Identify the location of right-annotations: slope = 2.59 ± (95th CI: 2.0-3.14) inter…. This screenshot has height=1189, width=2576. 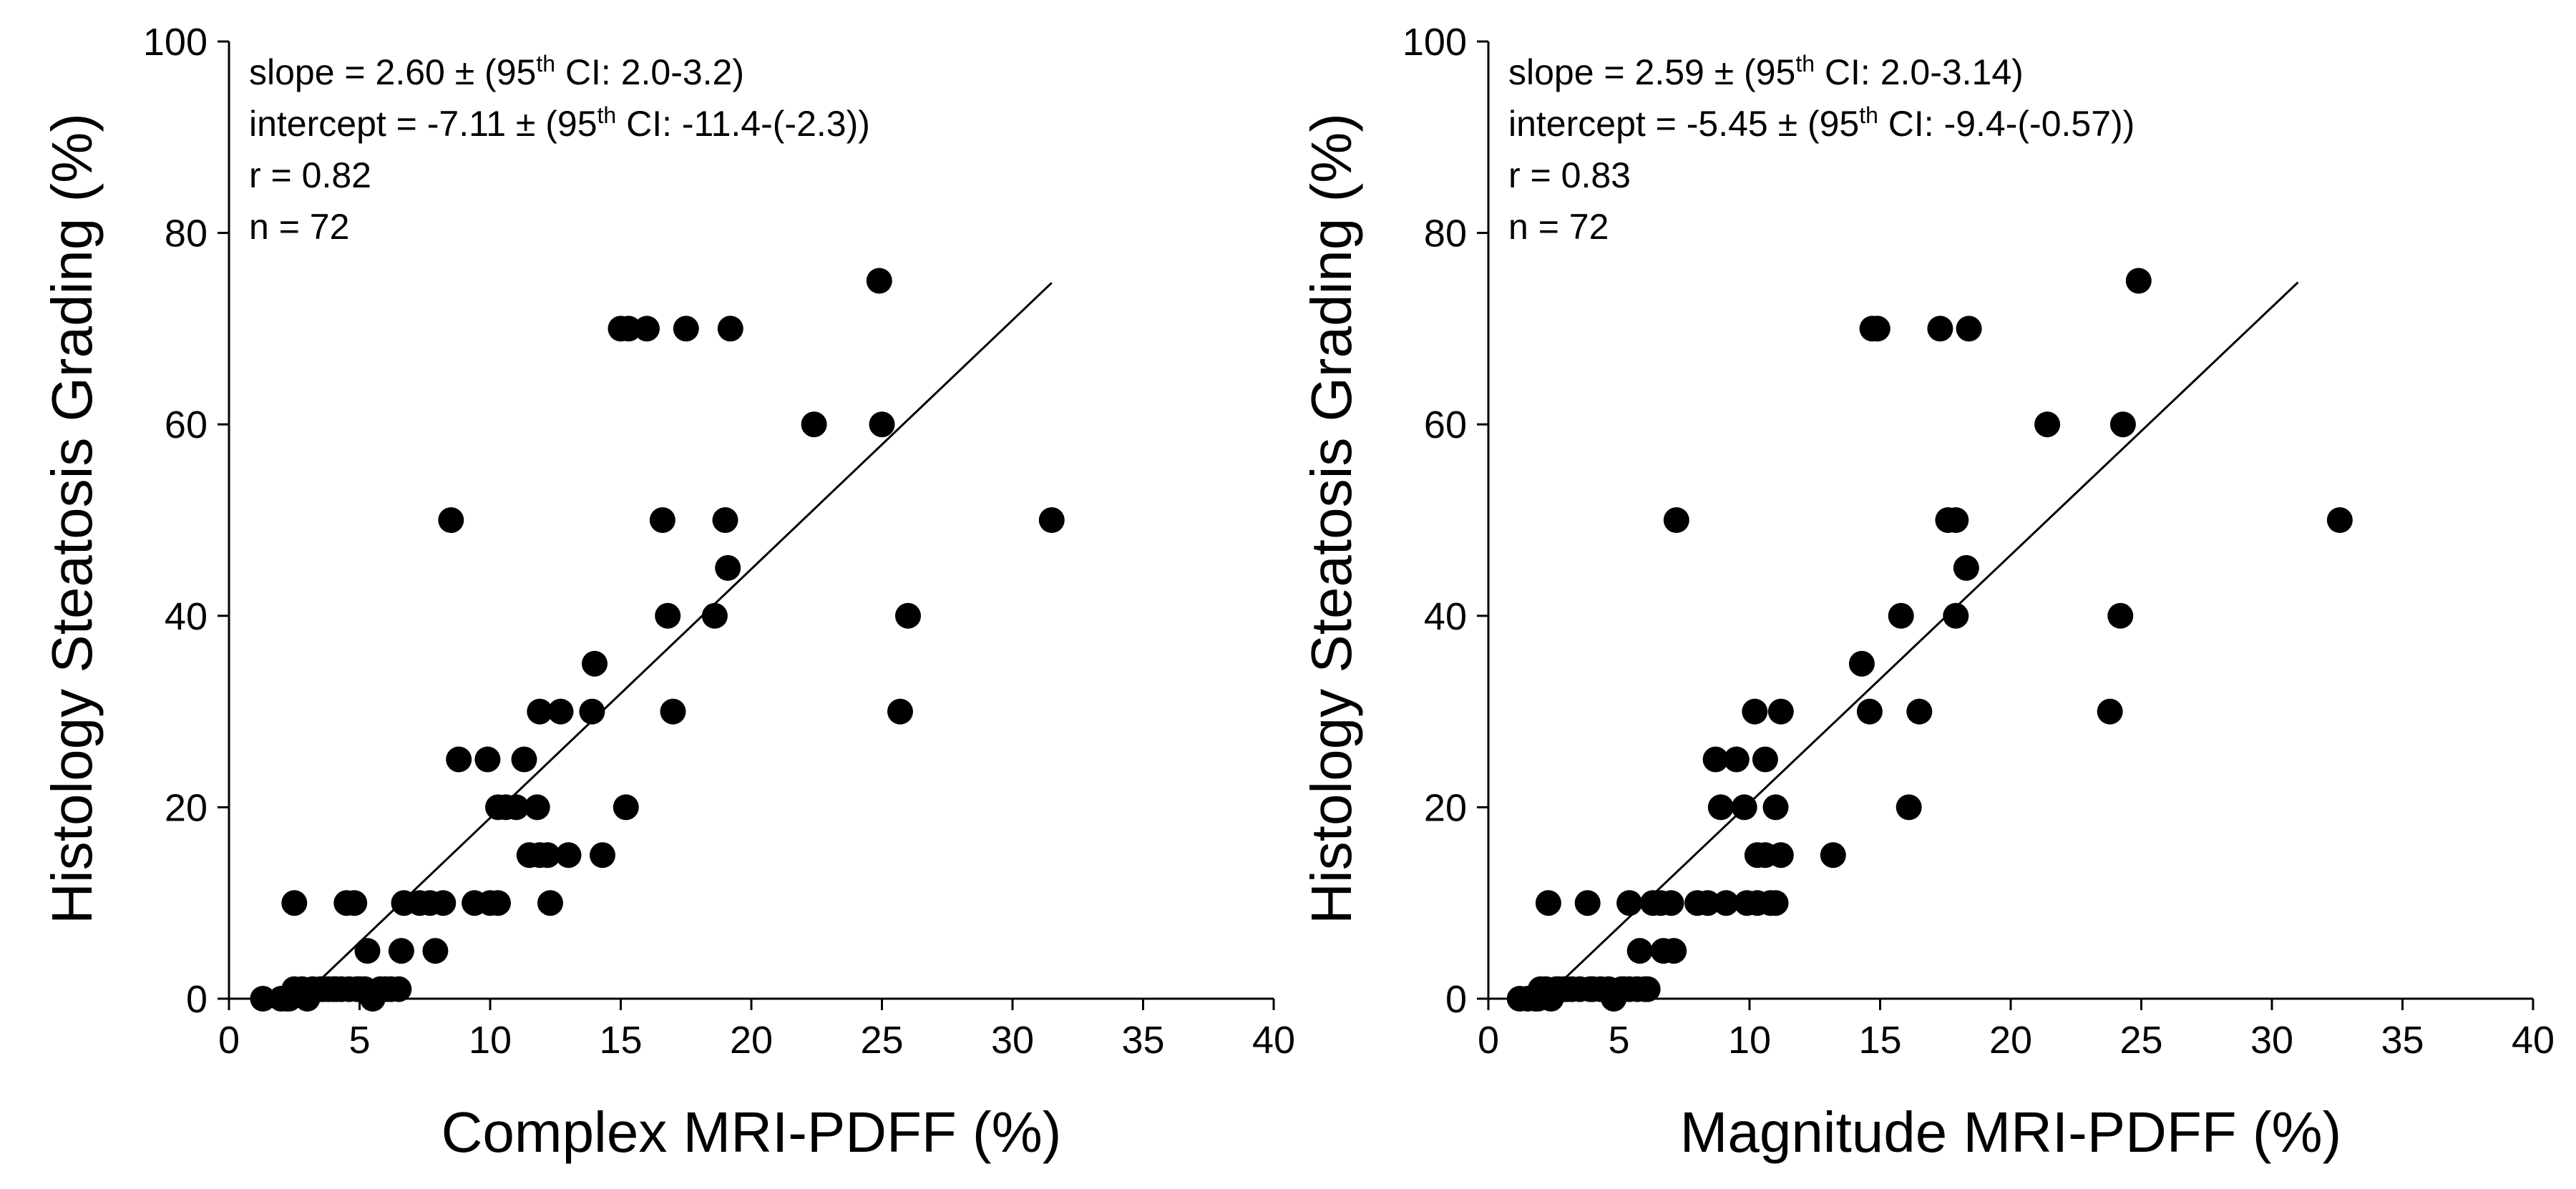
(1821, 149).